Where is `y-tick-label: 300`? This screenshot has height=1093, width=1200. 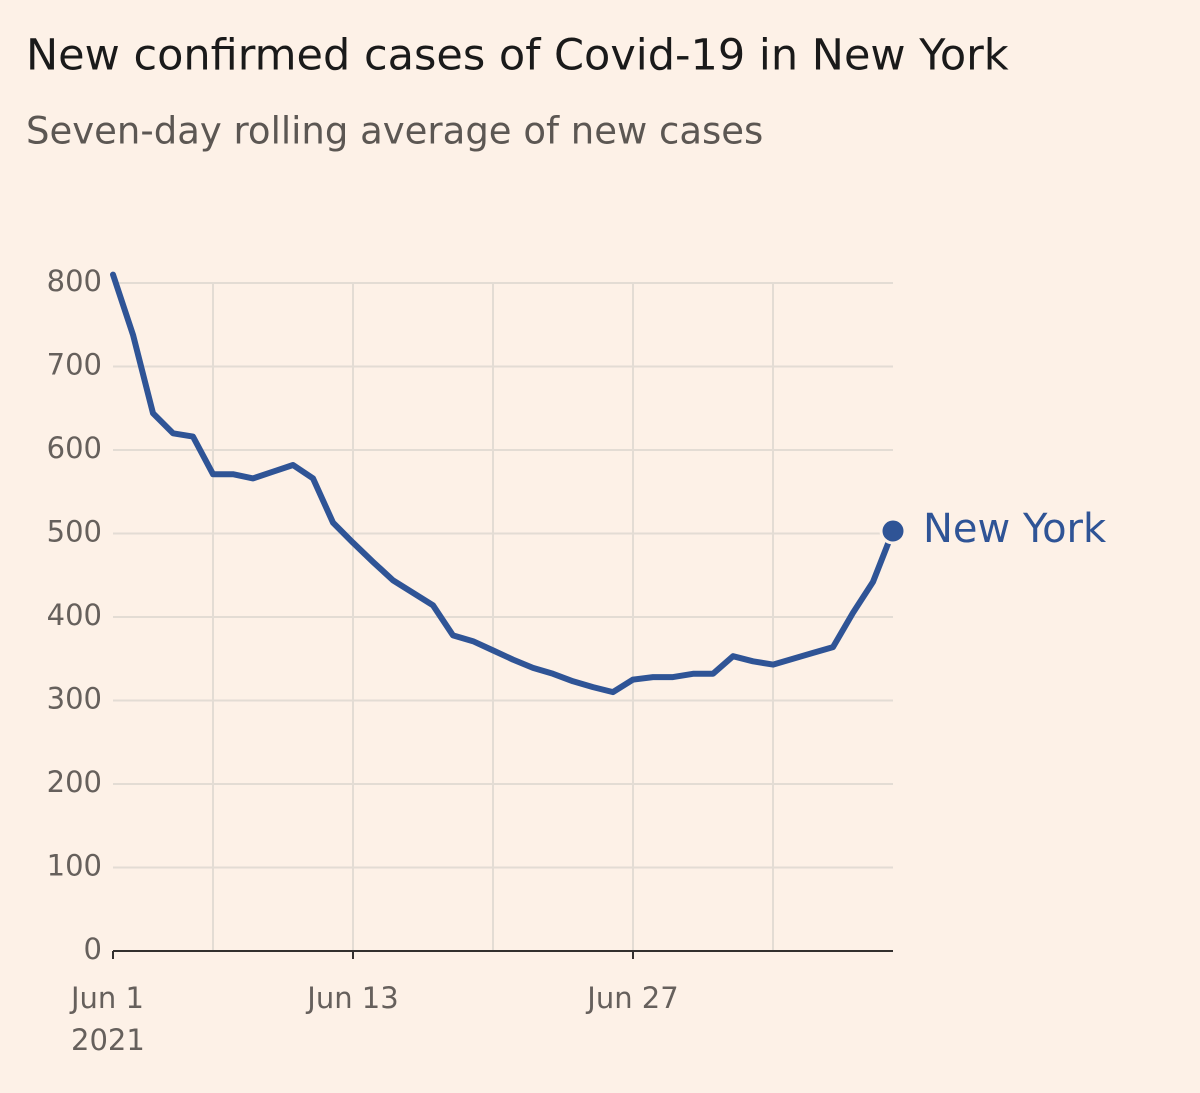
y-tick-label: 300 is located at coordinates (74, 699).